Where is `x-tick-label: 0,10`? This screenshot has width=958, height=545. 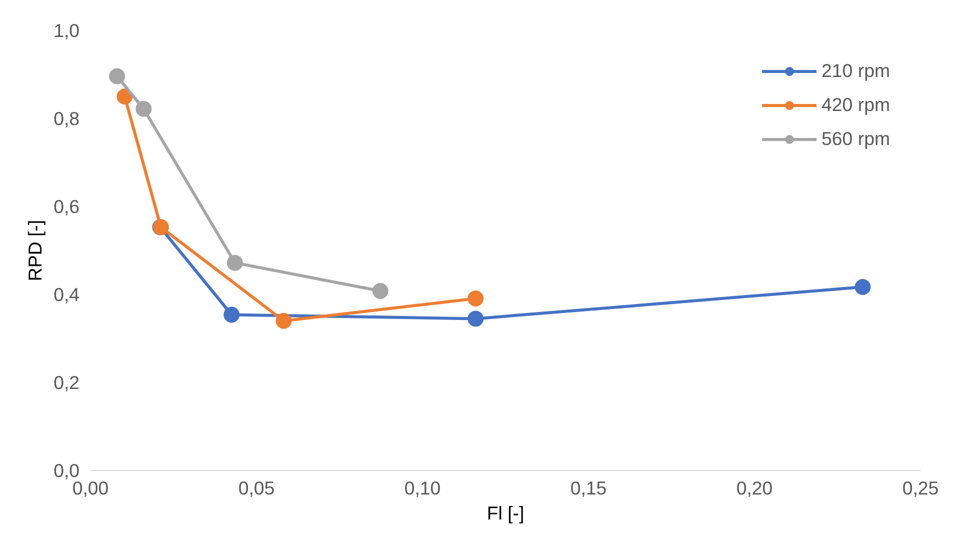
x-tick-label: 0,10 is located at coordinates (422, 488).